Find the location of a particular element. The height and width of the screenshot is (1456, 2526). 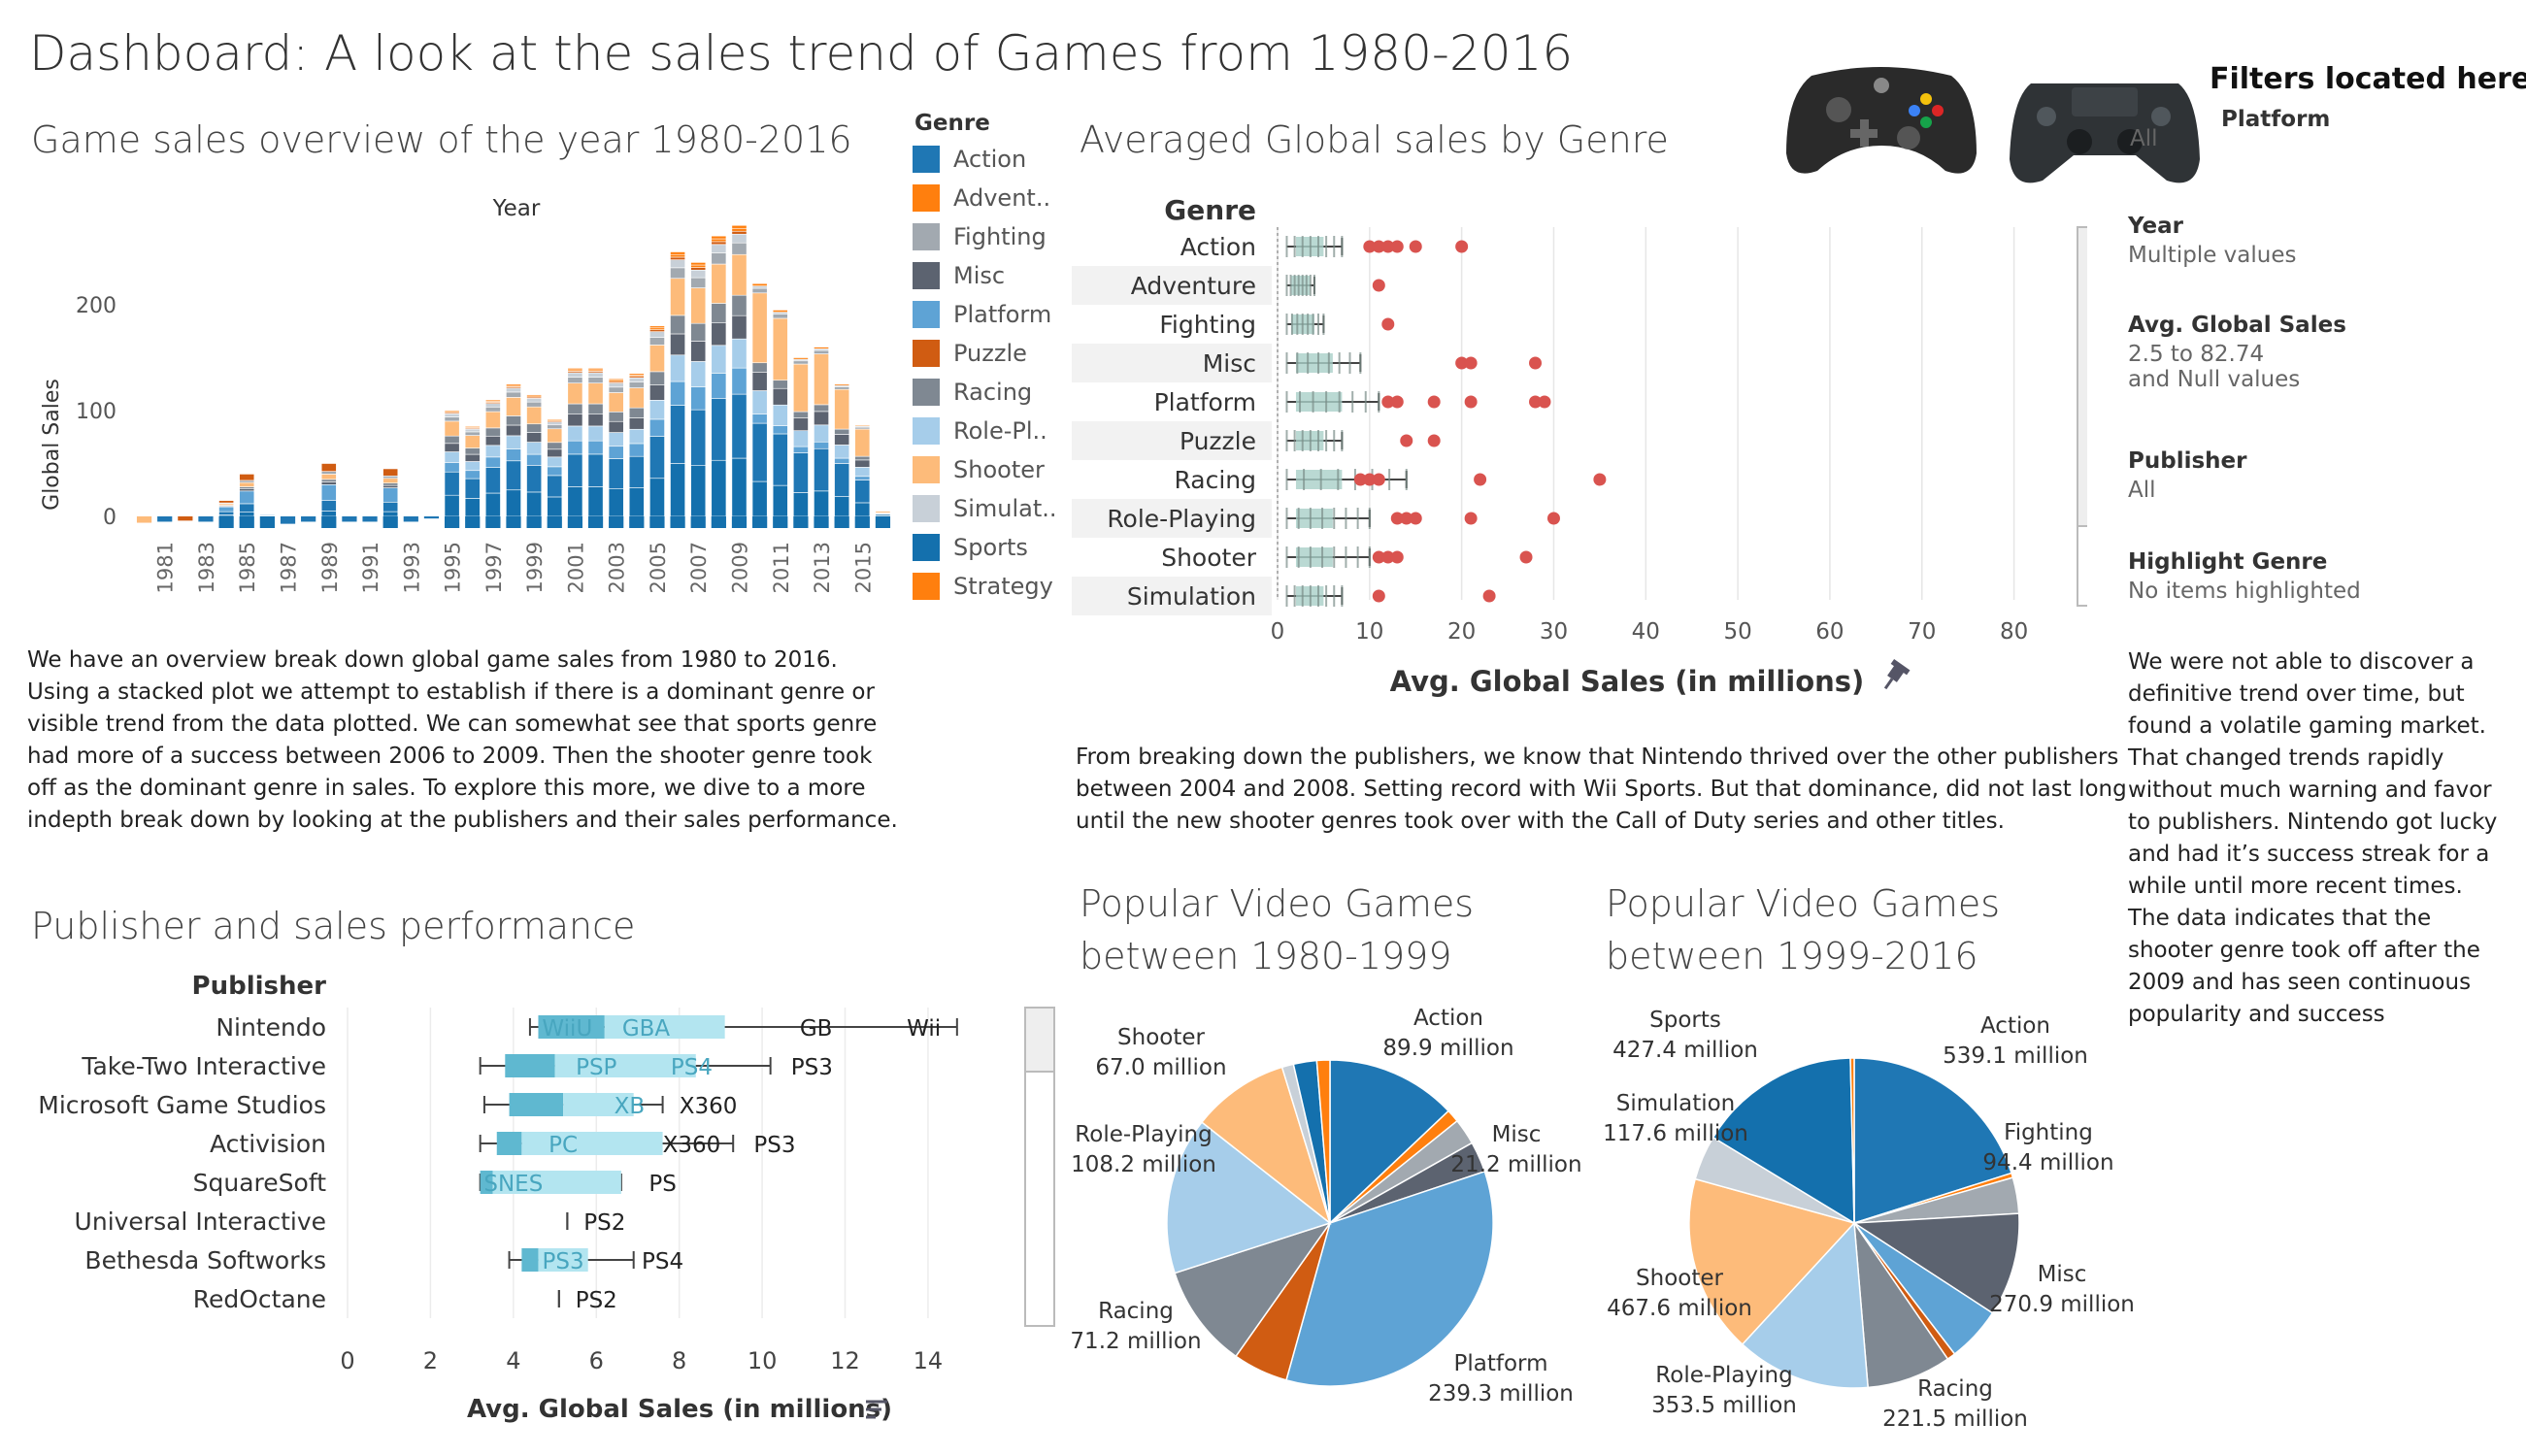

legend-item-misc: Misc is located at coordinates (959, 275).